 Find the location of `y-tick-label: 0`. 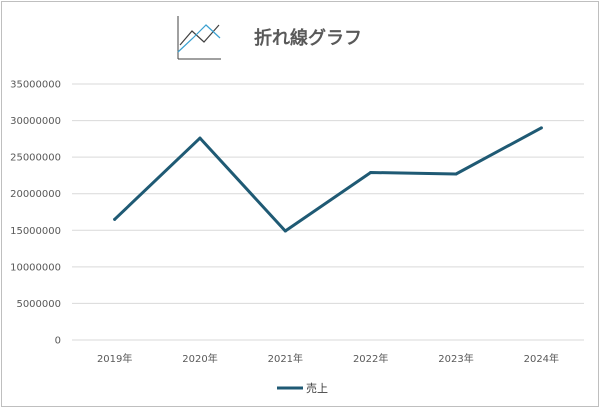

y-tick-label: 0 is located at coordinates (58, 341).